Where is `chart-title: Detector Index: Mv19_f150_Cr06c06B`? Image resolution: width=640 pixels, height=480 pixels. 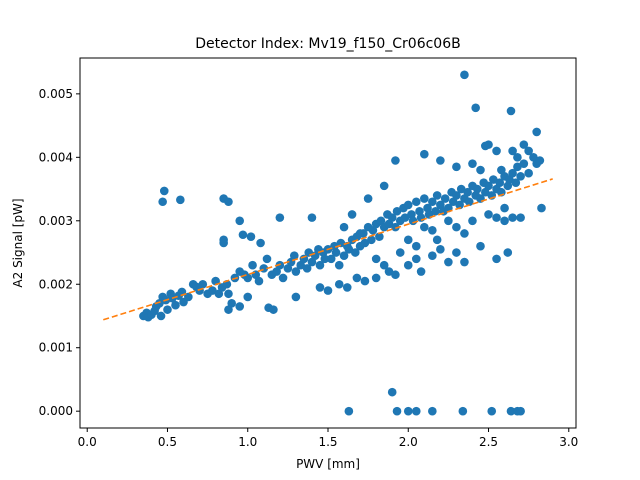 chart-title: Detector Index: Mv19_f150_Cr06c06B is located at coordinates (327, 44).